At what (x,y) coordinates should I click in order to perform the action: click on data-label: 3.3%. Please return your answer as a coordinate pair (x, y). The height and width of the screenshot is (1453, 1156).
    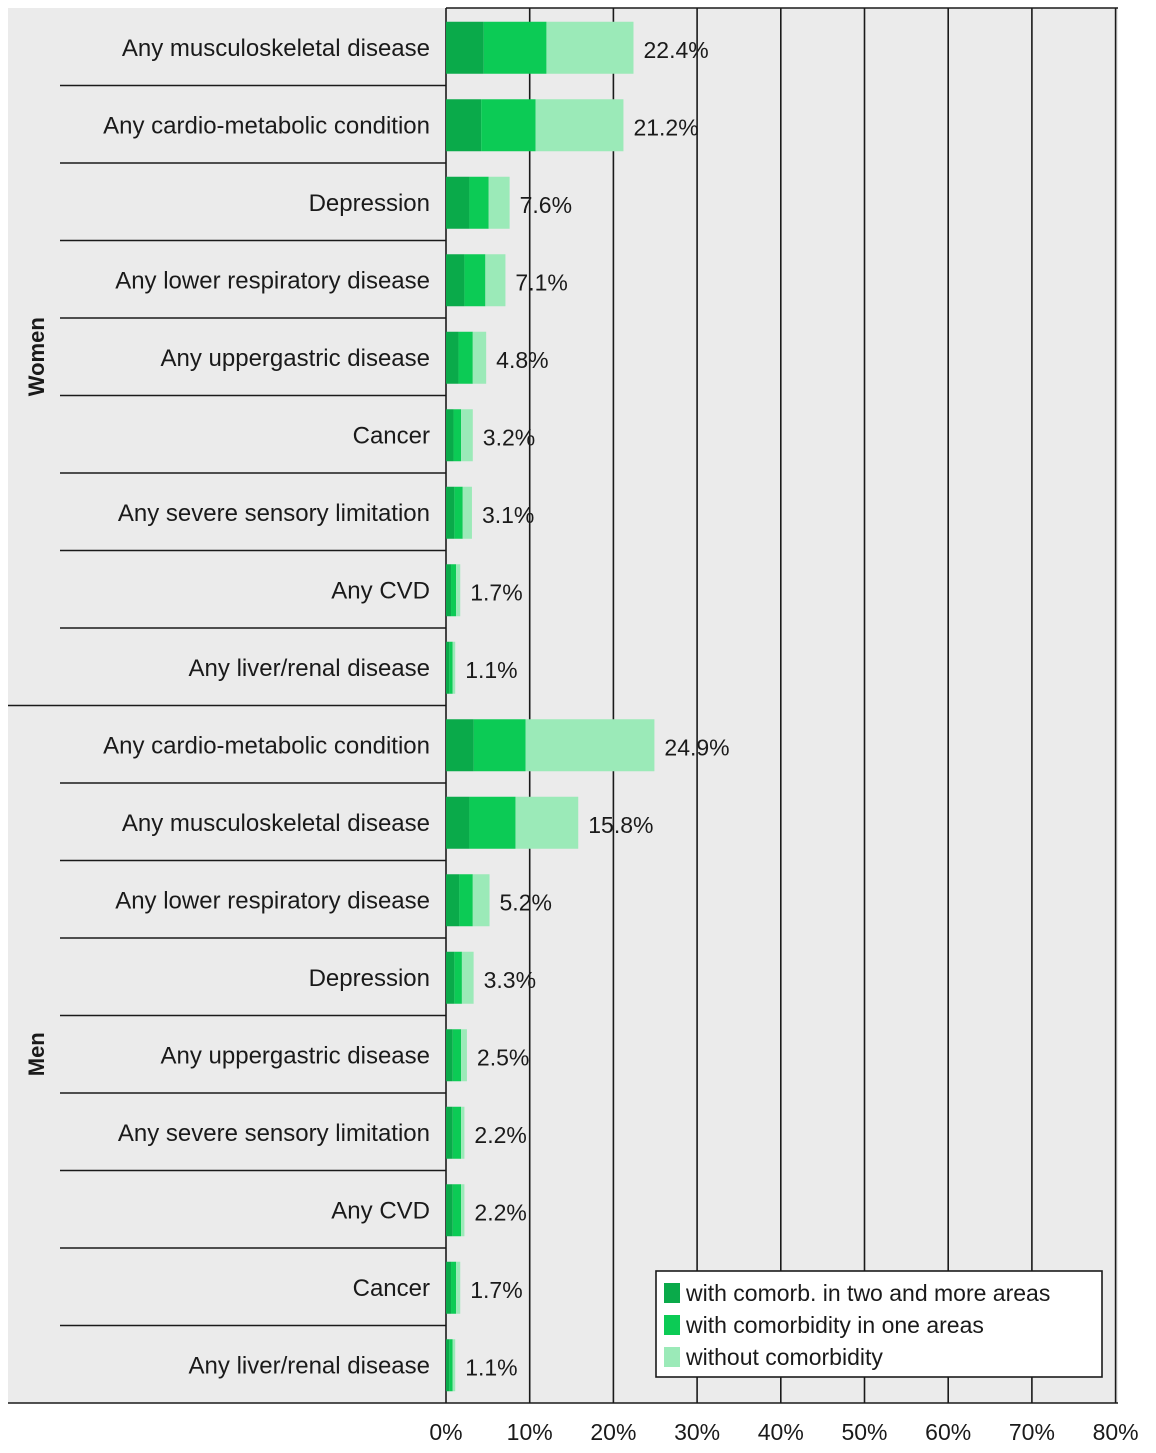
    Looking at the image, I should click on (510, 980).